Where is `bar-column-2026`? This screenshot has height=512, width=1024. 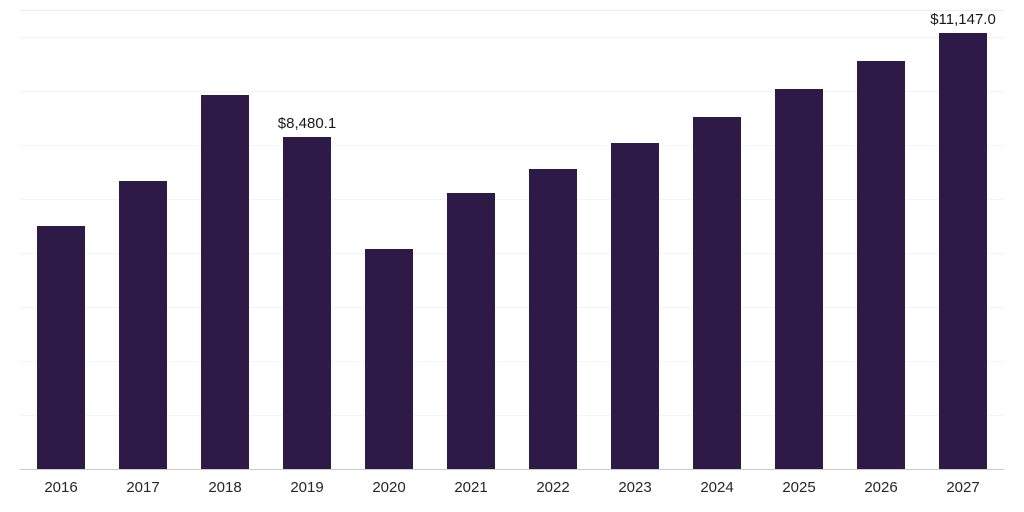
bar-column-2026 is located at coordinates (881, 240).